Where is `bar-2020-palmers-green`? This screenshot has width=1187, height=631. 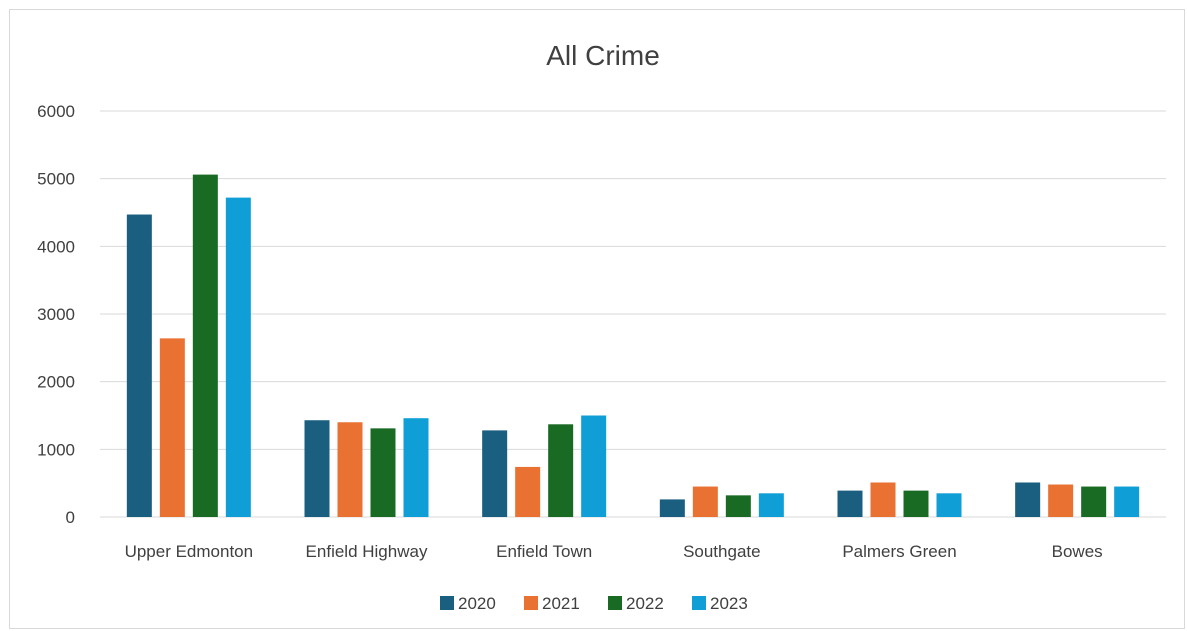
bar-2020-palmers-green is located at coordinates (850, 503).